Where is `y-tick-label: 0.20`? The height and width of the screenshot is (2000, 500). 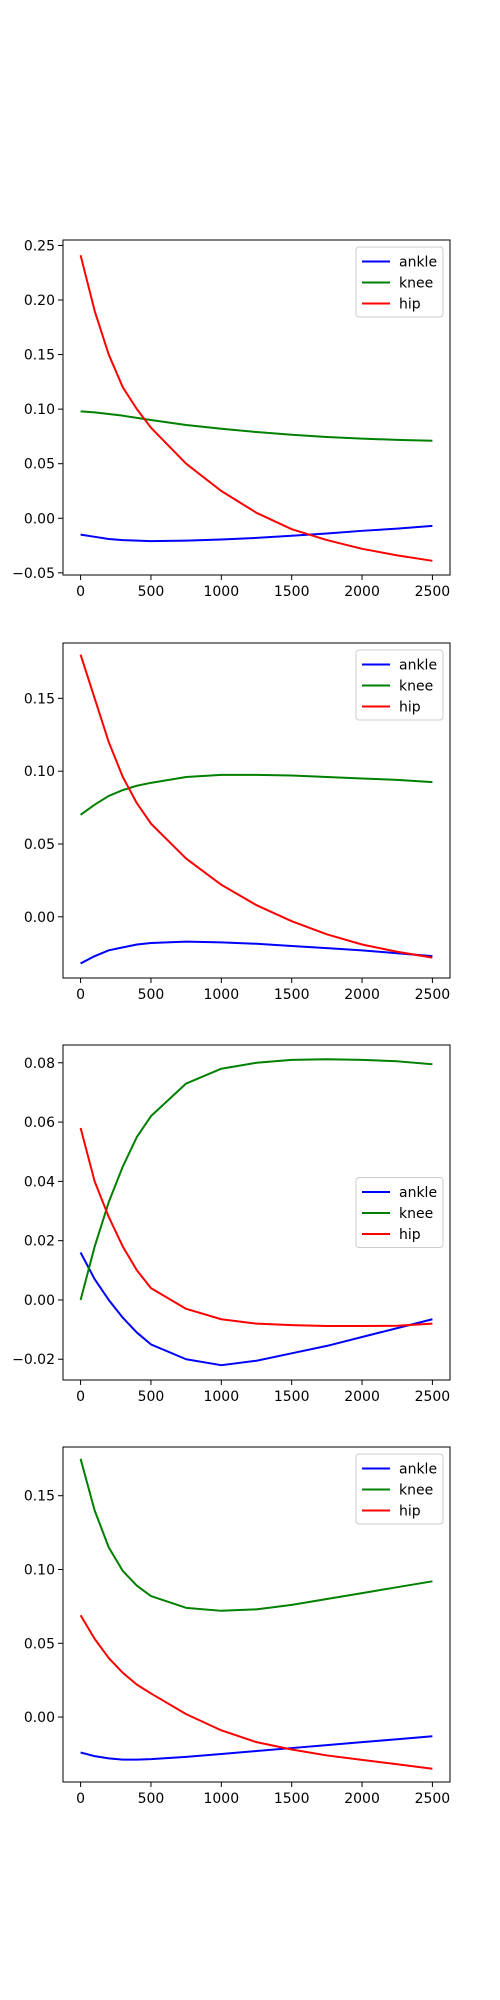
y-tick-label: 0.20 is located at coordinates (39, 301).